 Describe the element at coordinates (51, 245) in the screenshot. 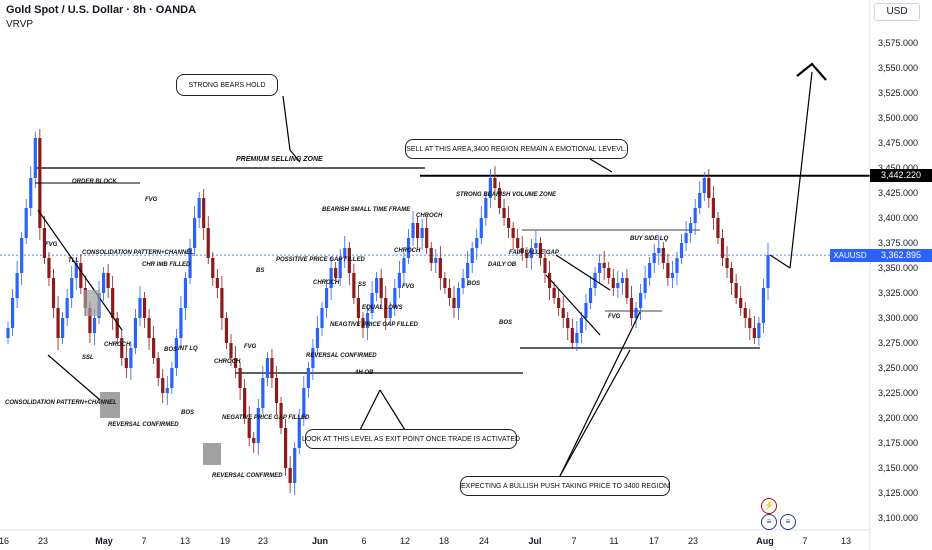

I see `label-fvg-2: FVG` at that location.